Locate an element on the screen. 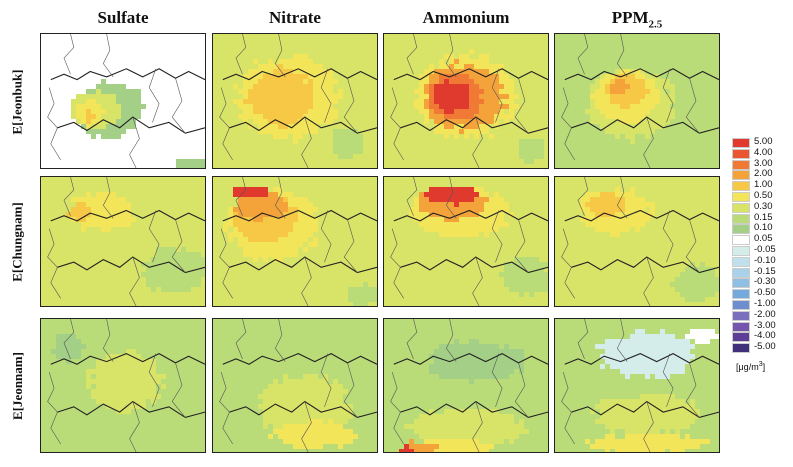 This screenshot has width=793, height=467. map-panel-jeonbuk-ppm is located at coordinates (637, 101).